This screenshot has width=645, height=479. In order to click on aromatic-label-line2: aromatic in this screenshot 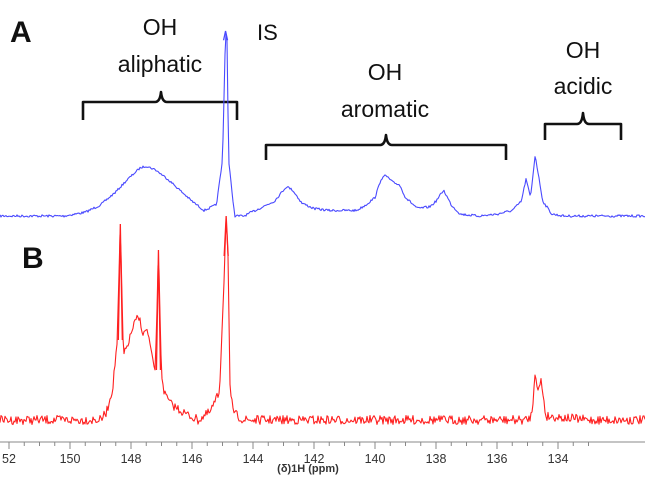, I will do `click(385, 109)`.